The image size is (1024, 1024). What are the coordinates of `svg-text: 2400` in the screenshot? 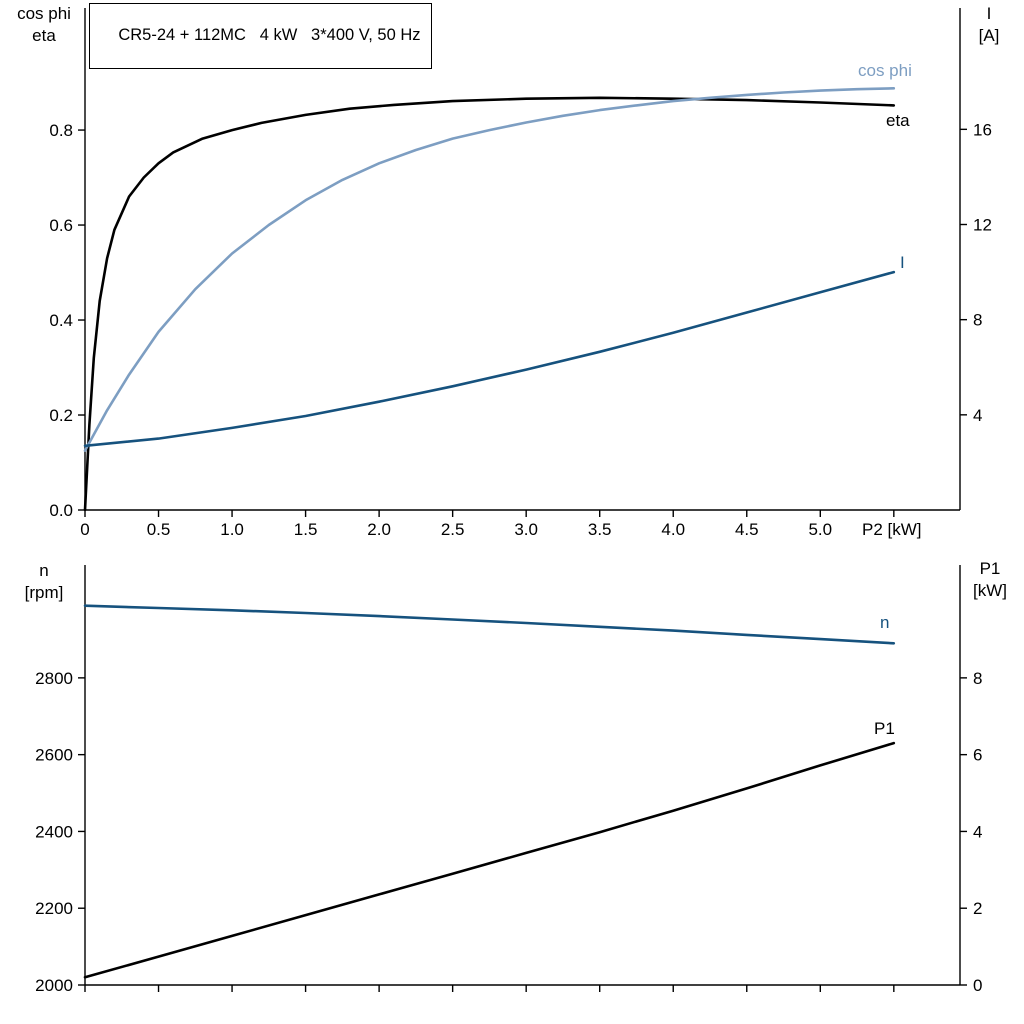 It's located at (54, 831).